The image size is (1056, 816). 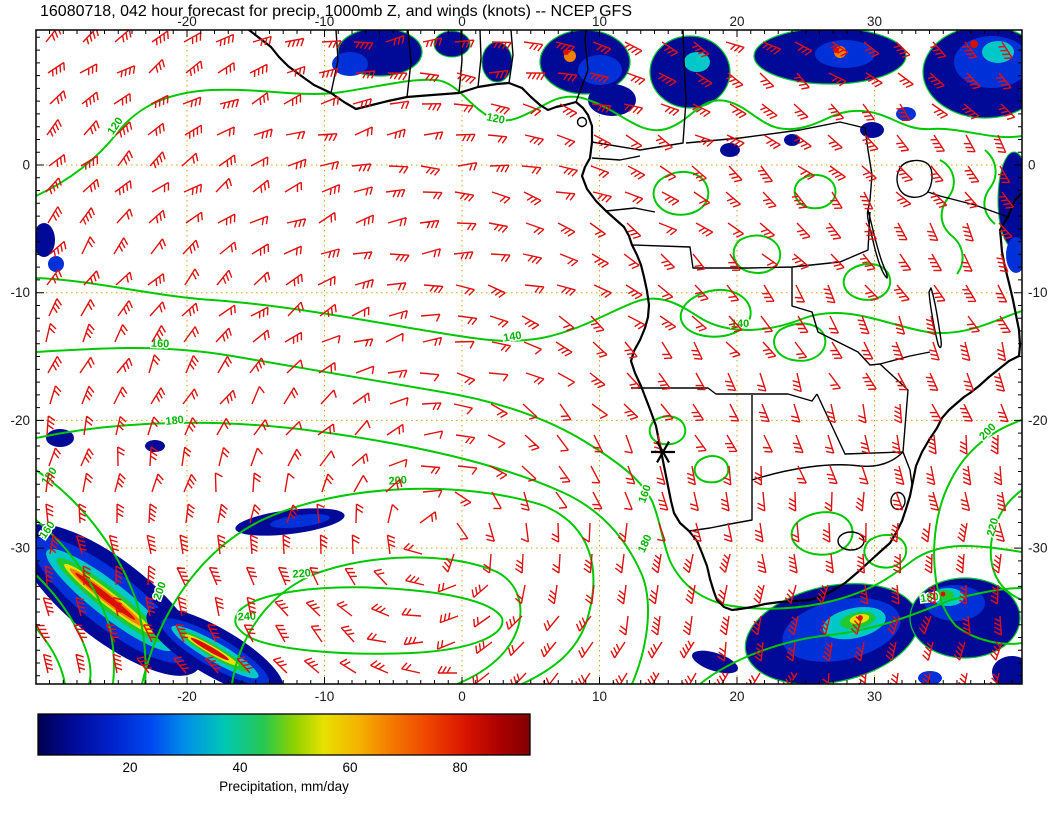 What do you see at coordinates (529, 21) in the screenshot?
I see `x-axis-top-labels: -20 -10 0 10 20 30` at bounding box center [529, 21].